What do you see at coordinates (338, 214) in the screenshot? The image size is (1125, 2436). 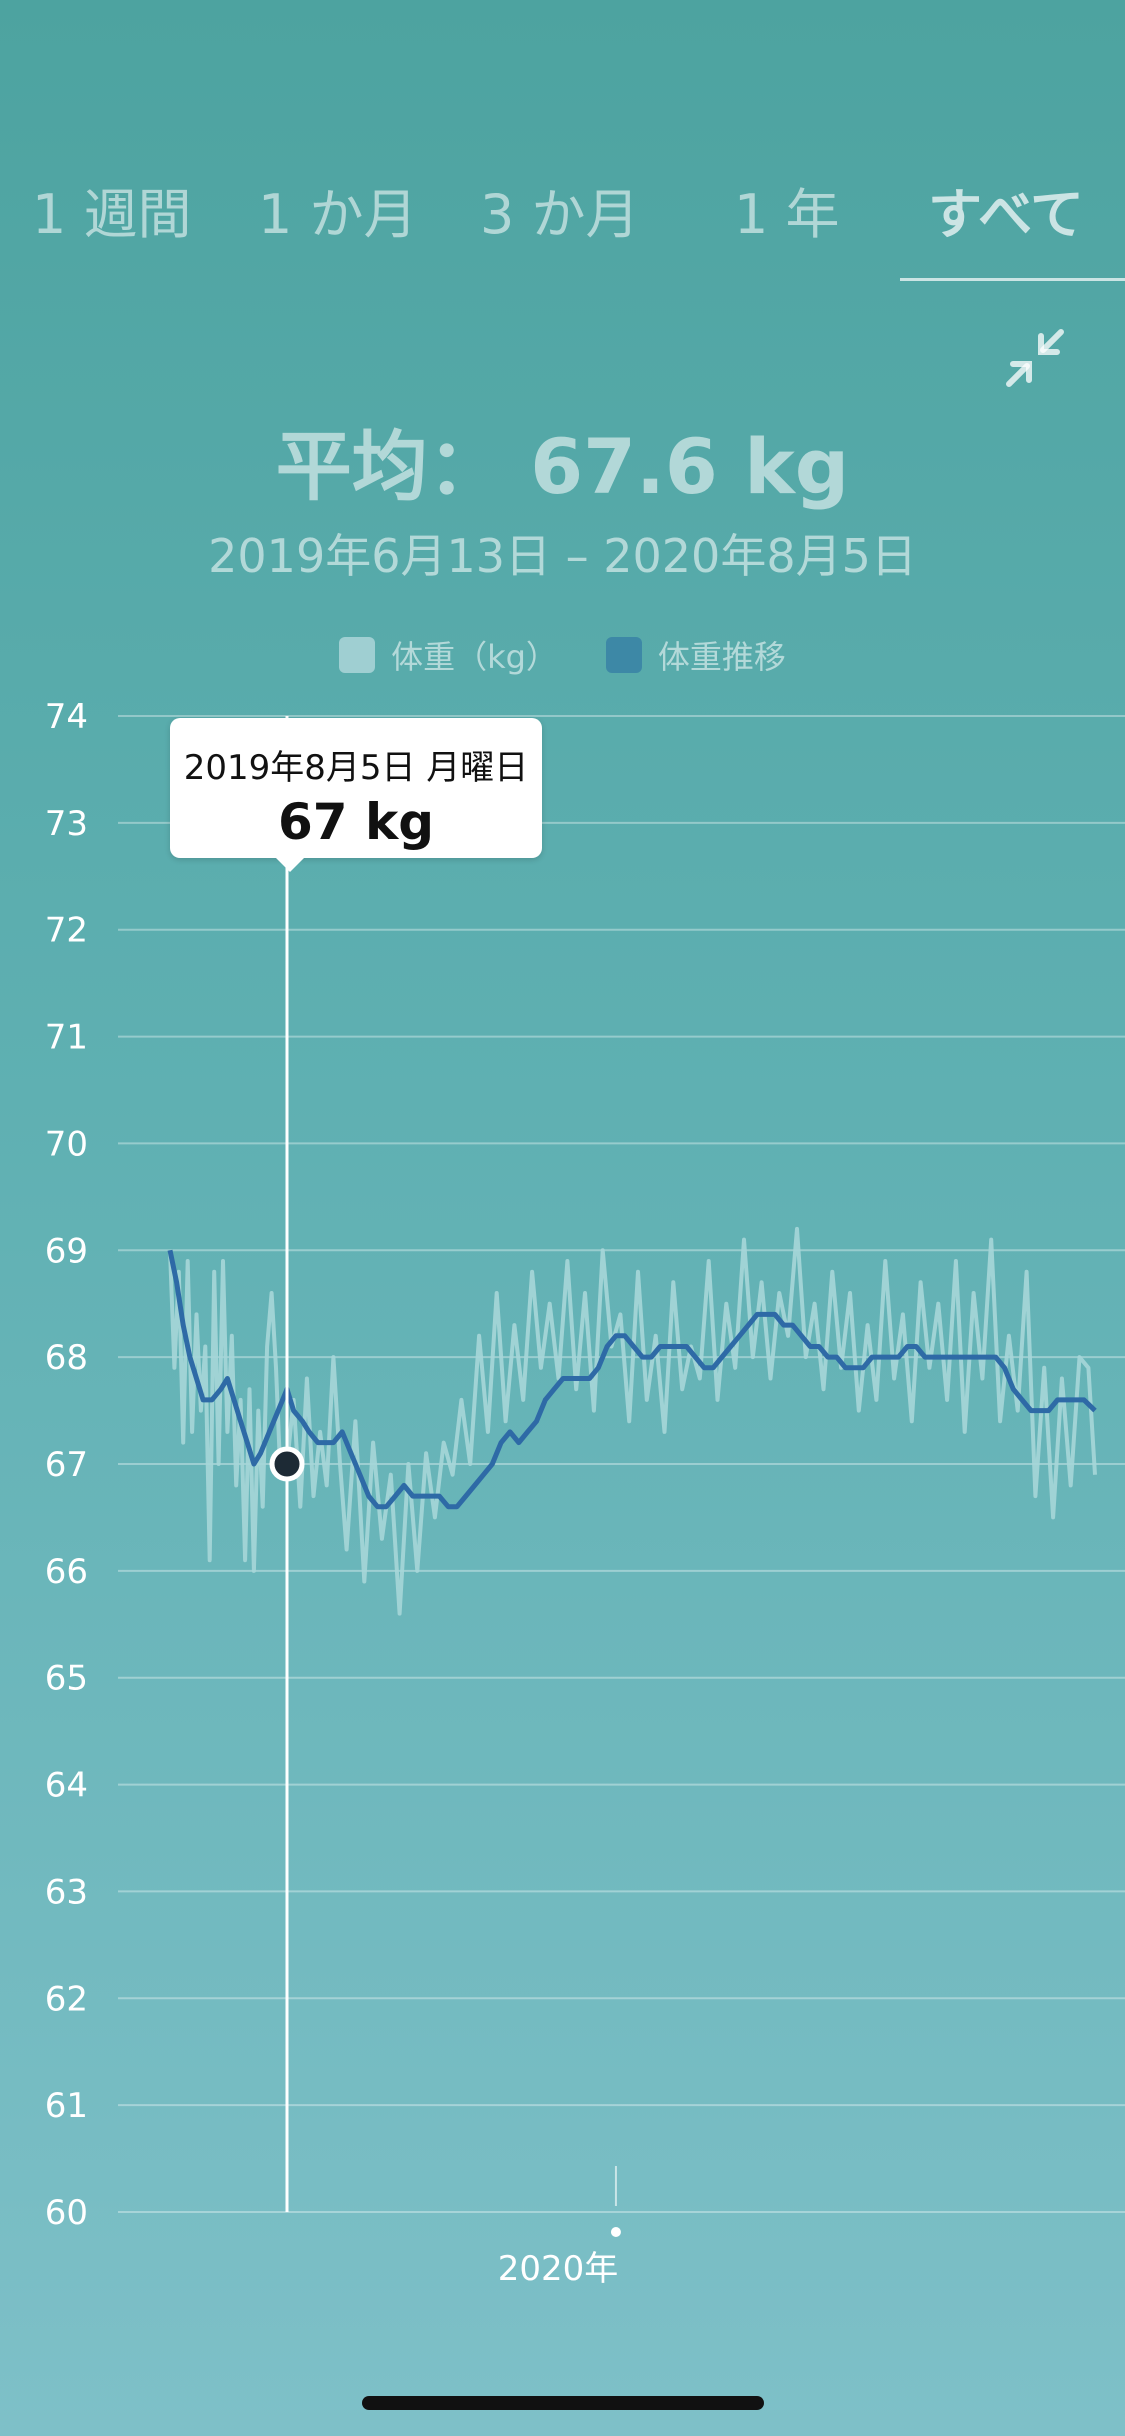 I see `tab-1-month: 1 か月` at bounding box center [338, 214].